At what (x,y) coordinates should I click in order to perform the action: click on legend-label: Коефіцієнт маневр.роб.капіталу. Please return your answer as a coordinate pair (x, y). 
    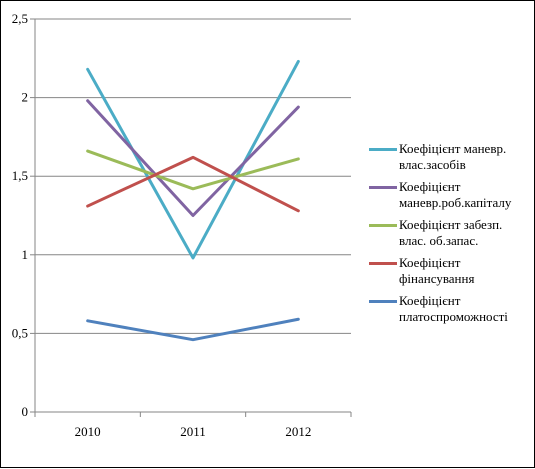
    Looking at the image, I should click on (455, 194).